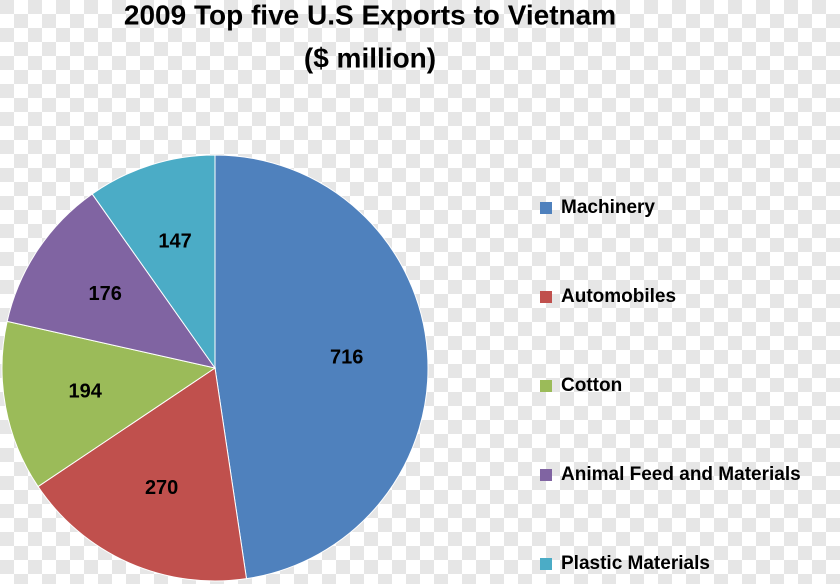 The height and width of the screenshot is (584, 840). I want to click on legend-label: Plastic Materials, so click(635, 563).